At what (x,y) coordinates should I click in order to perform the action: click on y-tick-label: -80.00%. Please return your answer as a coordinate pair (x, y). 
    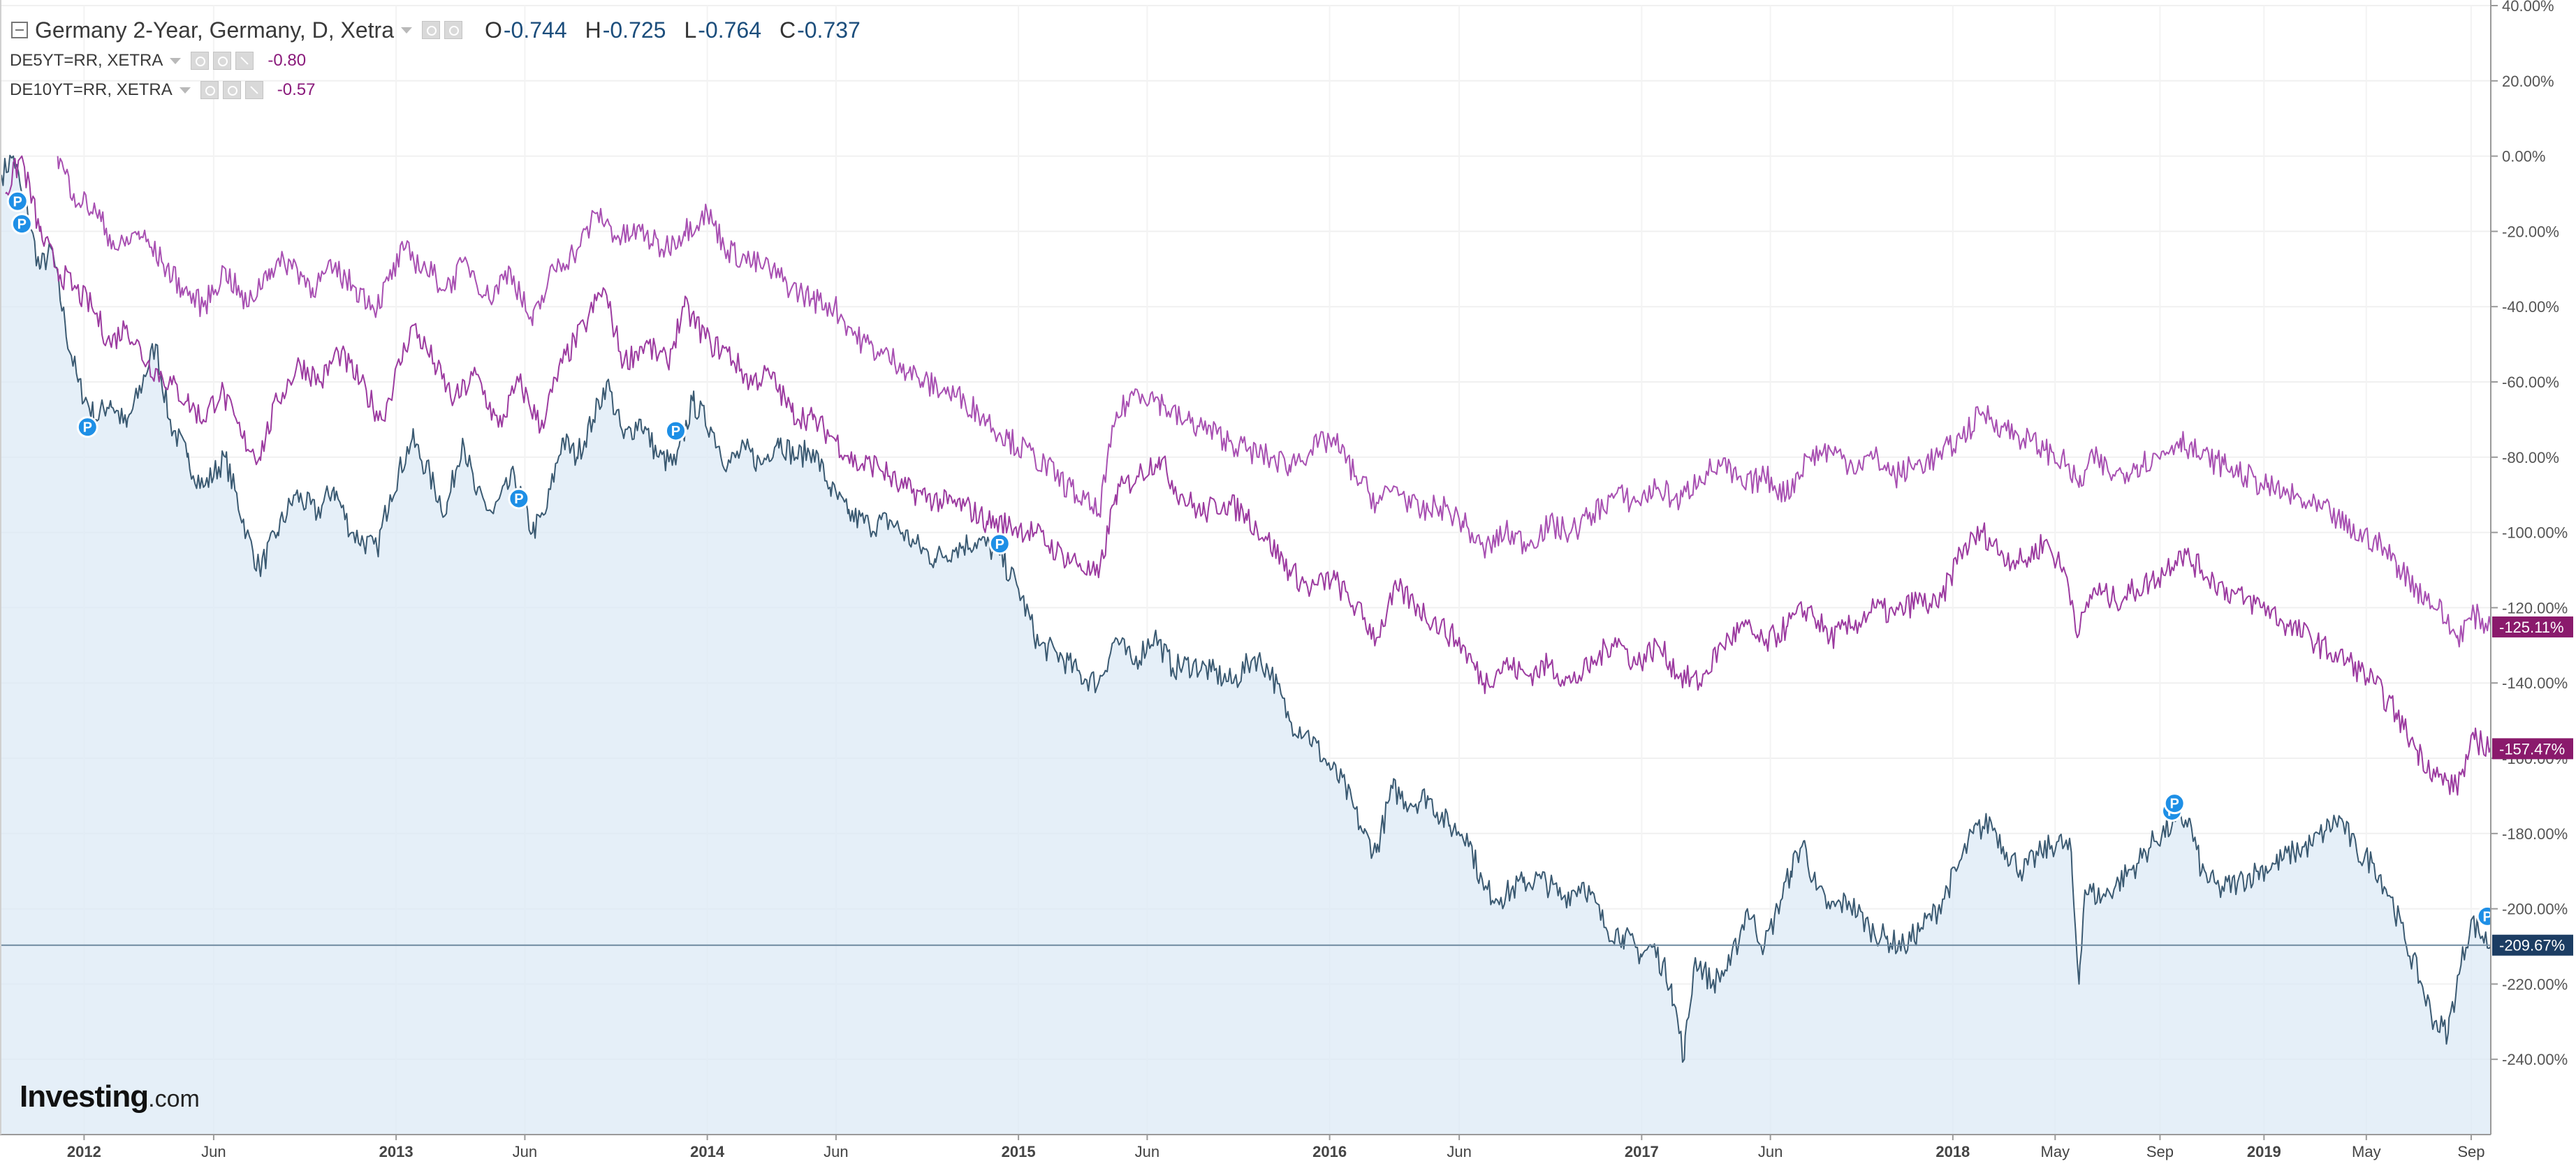
    Looking at the image, I should click on (2530, 458).